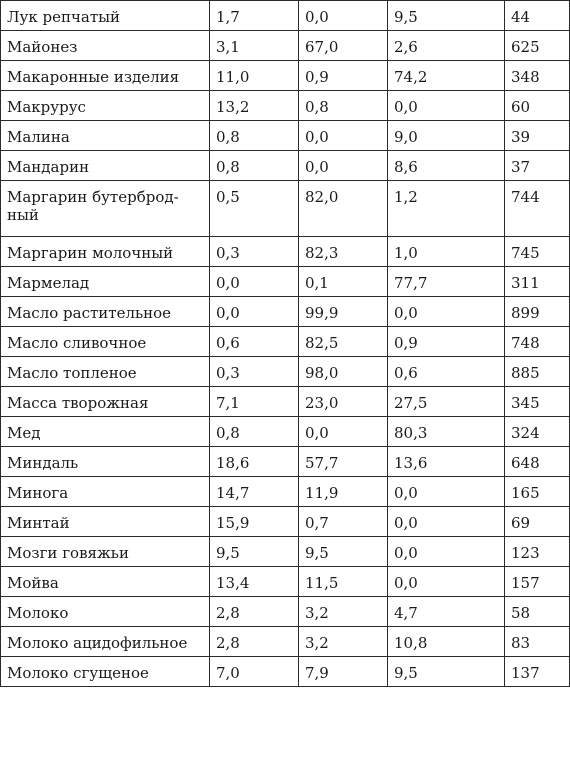 This screenshot has height=773, width=570. Describe the element at coordinates (105, 45) in the screenshot. I see `product-name: Майонез` at that location.